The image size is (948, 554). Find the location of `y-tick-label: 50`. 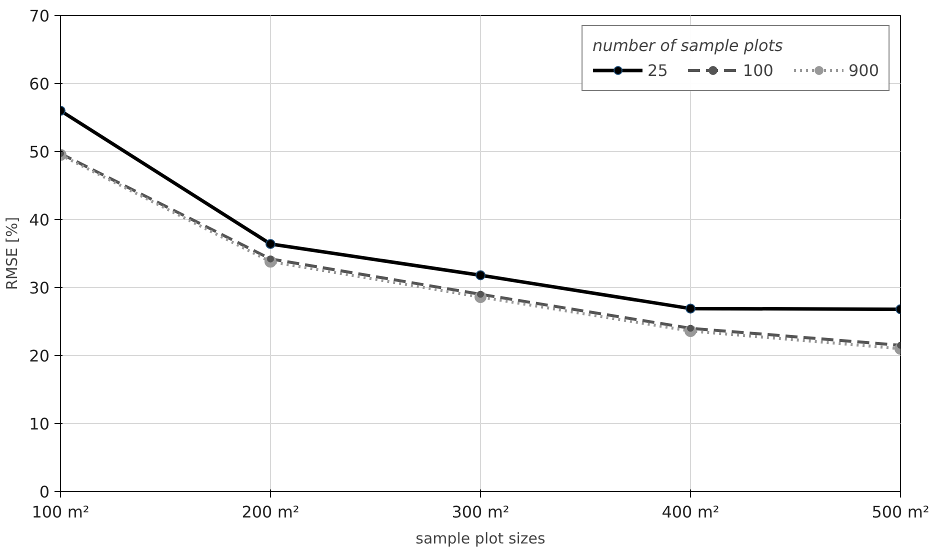

y-tick-label: 50 is located at coordinates (39, 152).